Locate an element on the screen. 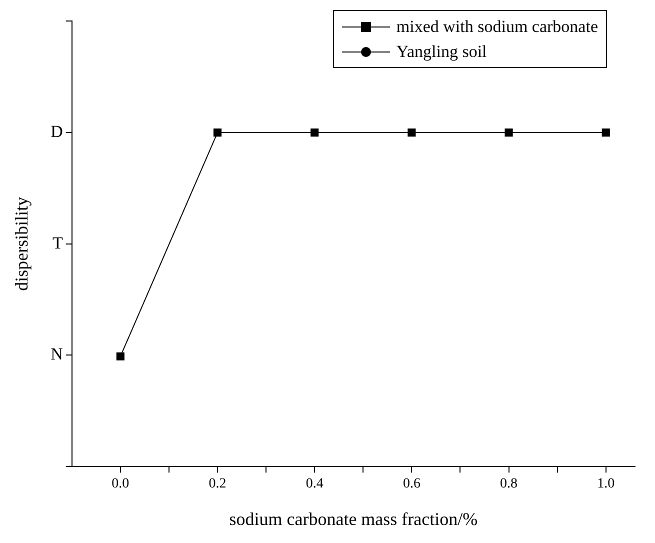  x-tick-label: 0.6 is located at coordinates (411, 484).